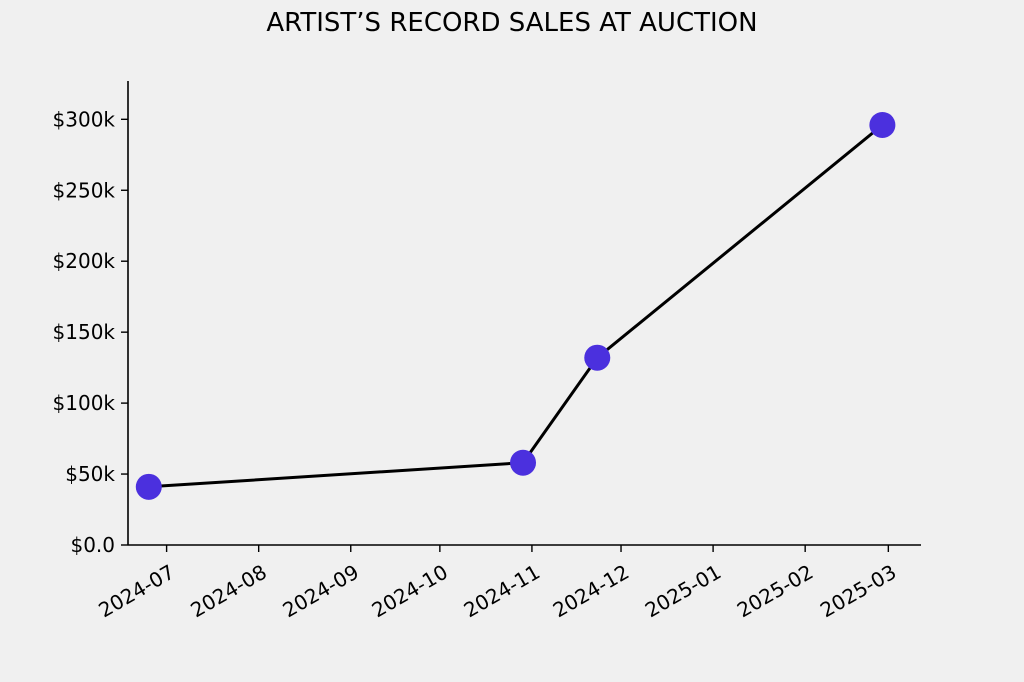 This screenshot has height=682, width=1024. Describe the element at coordinates (84, 261) in the screenshot. I see `y-tick-label: $200k` at that location.